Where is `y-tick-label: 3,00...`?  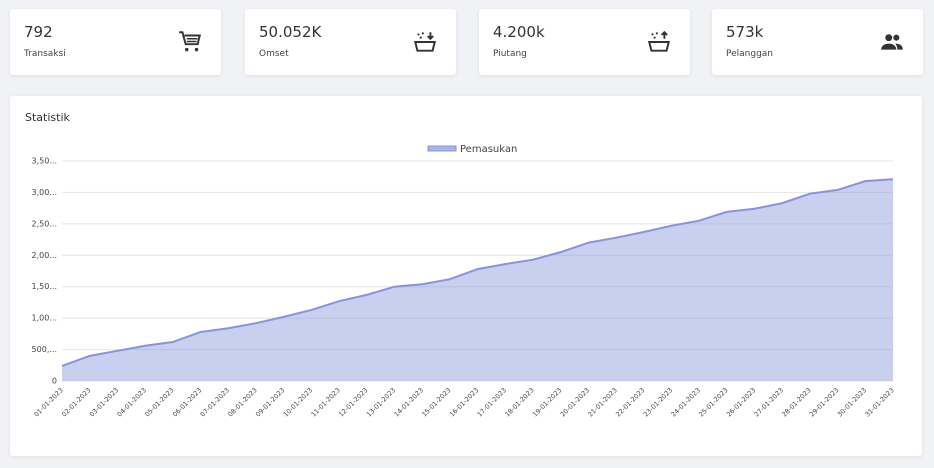 y-tick-label: 3,00... is located at coordinates (44, 192).